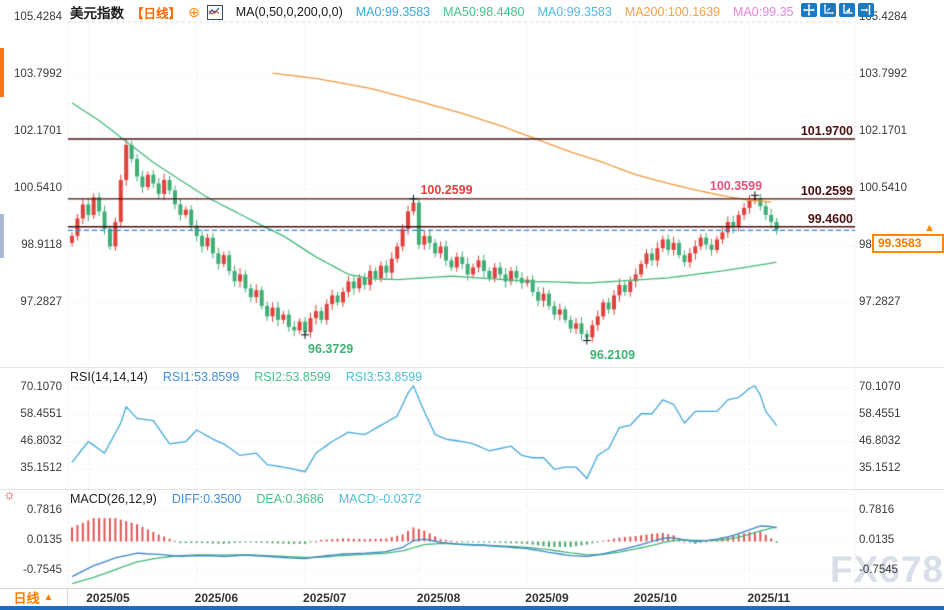  I want to click on rsi2-value: RSI2:53.8599, so click(292, 377).